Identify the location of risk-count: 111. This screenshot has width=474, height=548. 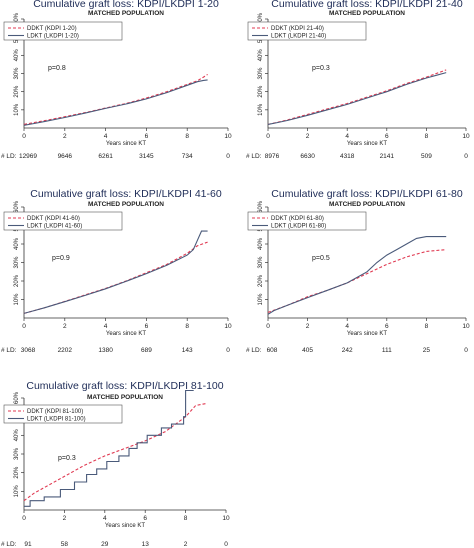
(387, 350).